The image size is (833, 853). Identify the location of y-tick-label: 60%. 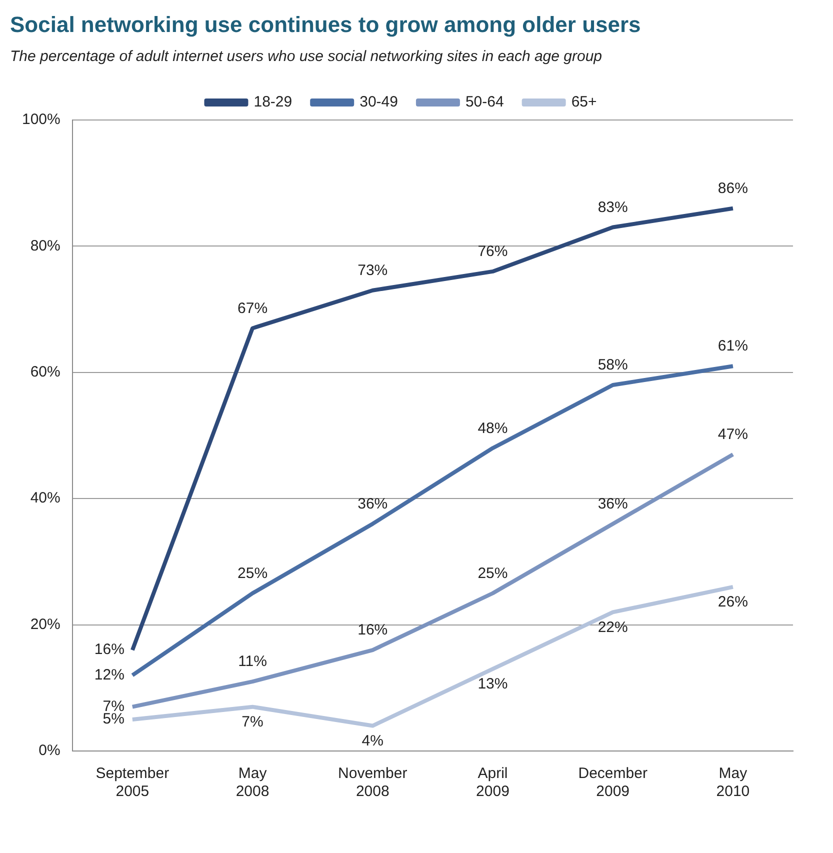
(45, 372).